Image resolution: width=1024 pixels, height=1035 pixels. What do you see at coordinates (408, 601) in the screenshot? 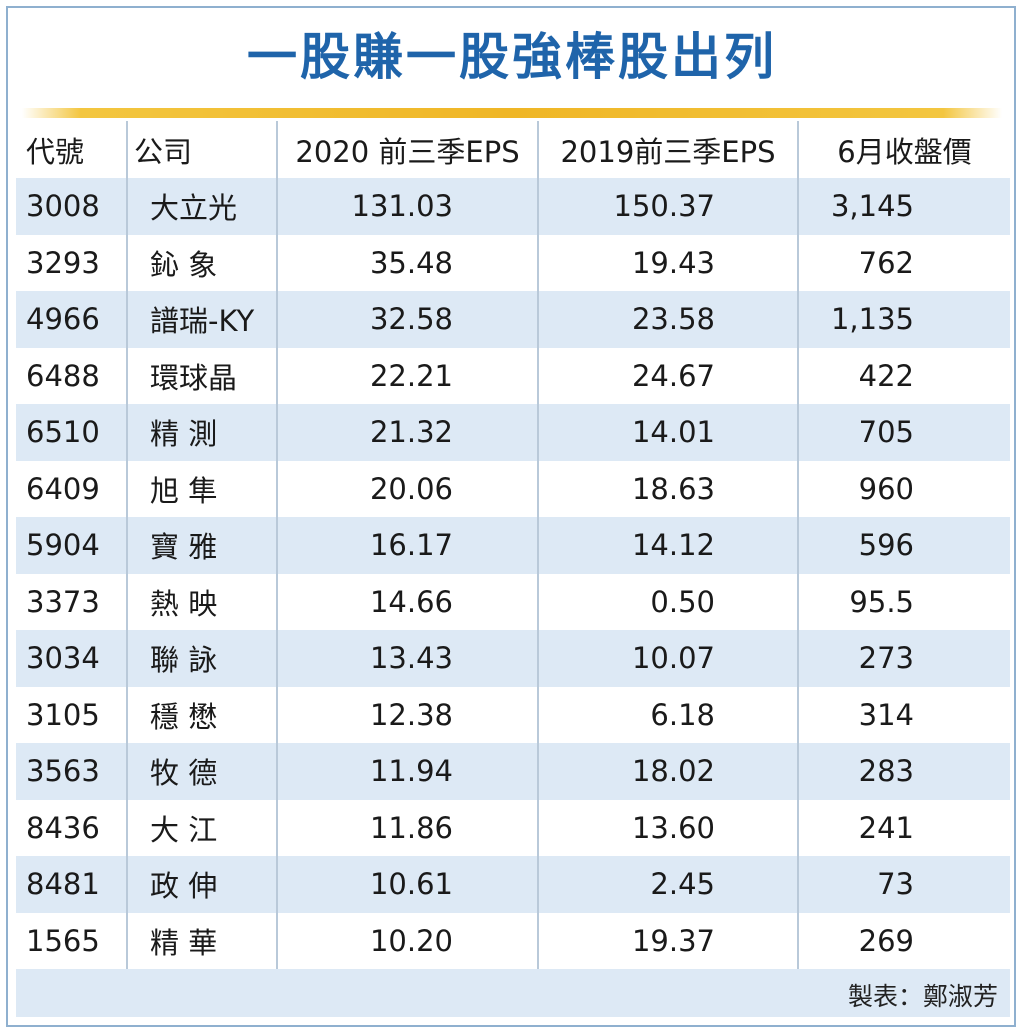
I see `cell-eps2020: 14.66` at bounding box center [408, 601].